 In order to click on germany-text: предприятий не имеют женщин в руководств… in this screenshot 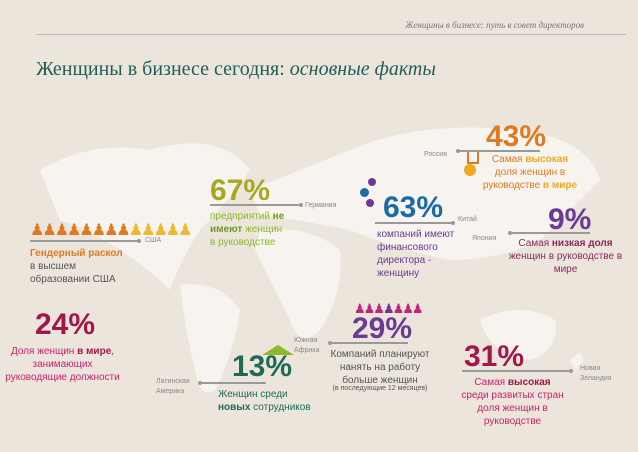, I will do `click(250, 229)`.